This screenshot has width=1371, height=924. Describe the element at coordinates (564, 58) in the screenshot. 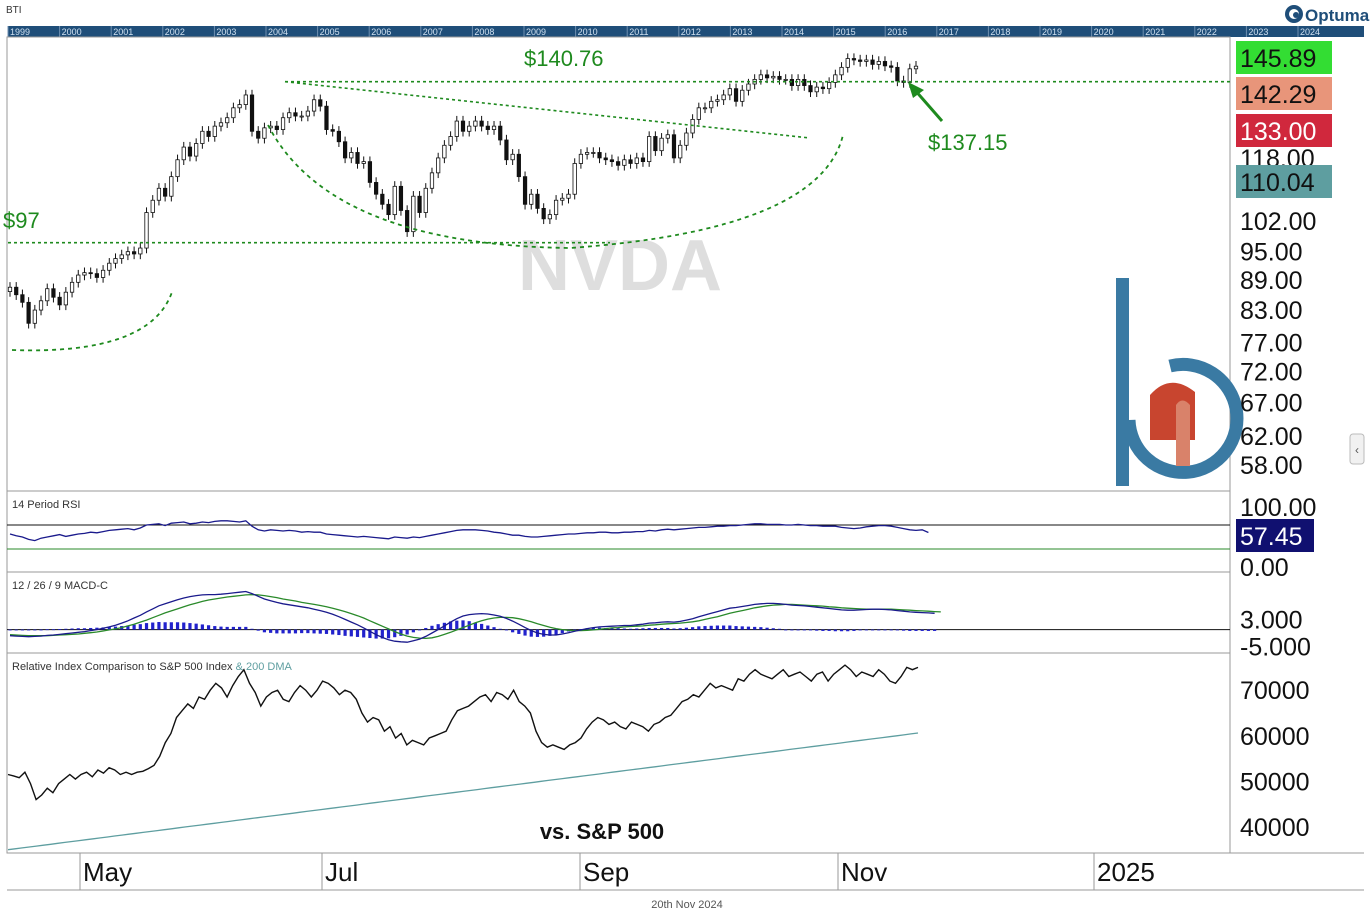

I see `label-neckline: $140.76` at that location.